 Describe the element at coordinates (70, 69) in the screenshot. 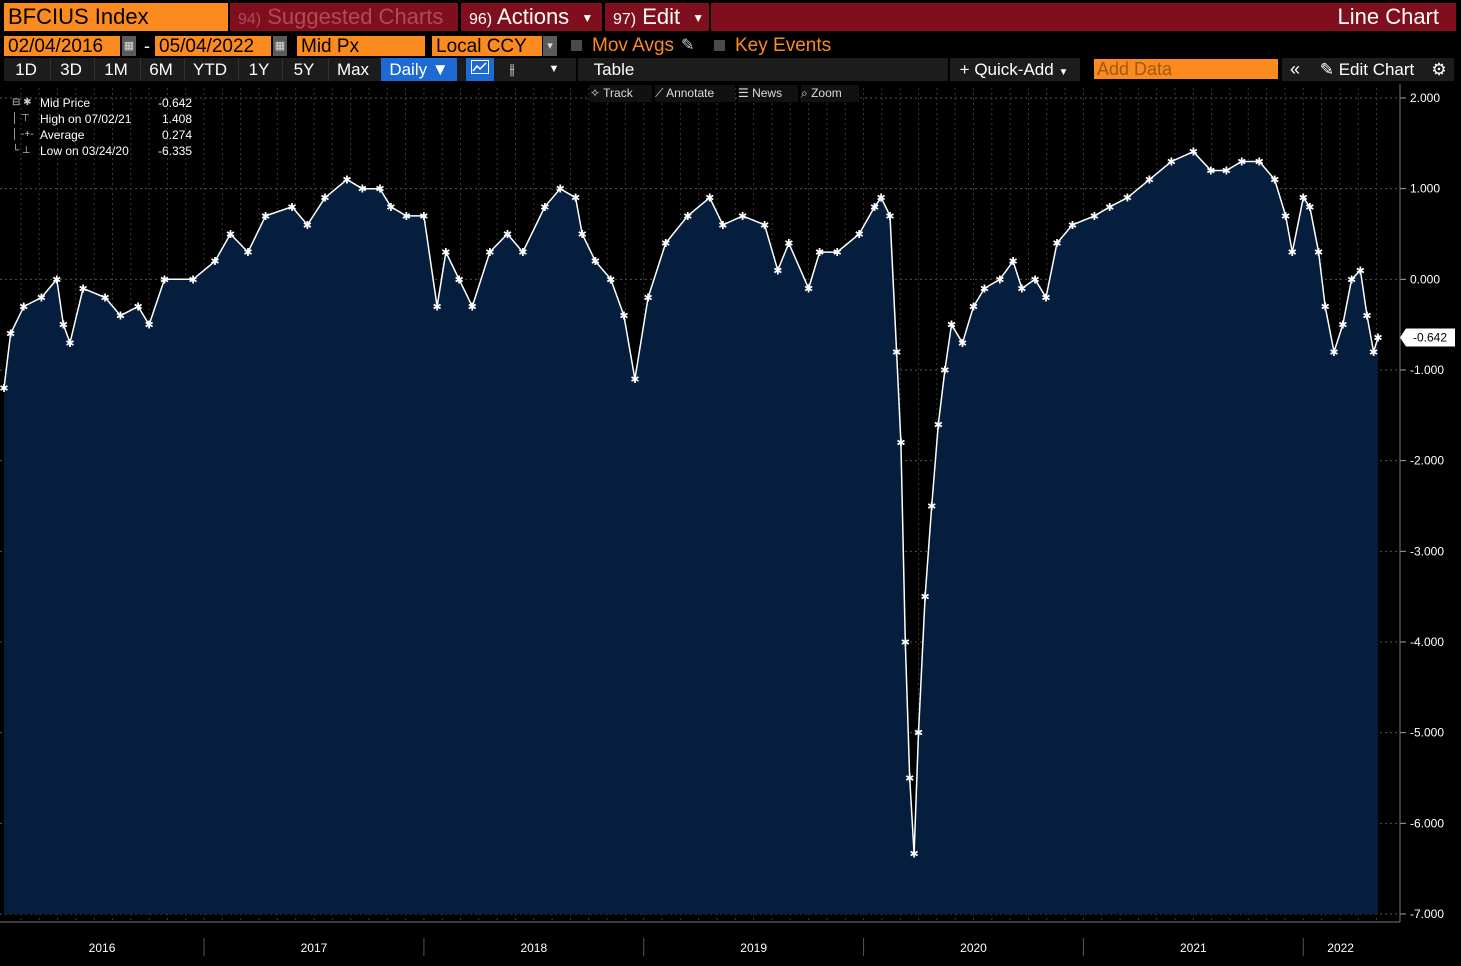

I see `period-3d-button: 3D` at that location.